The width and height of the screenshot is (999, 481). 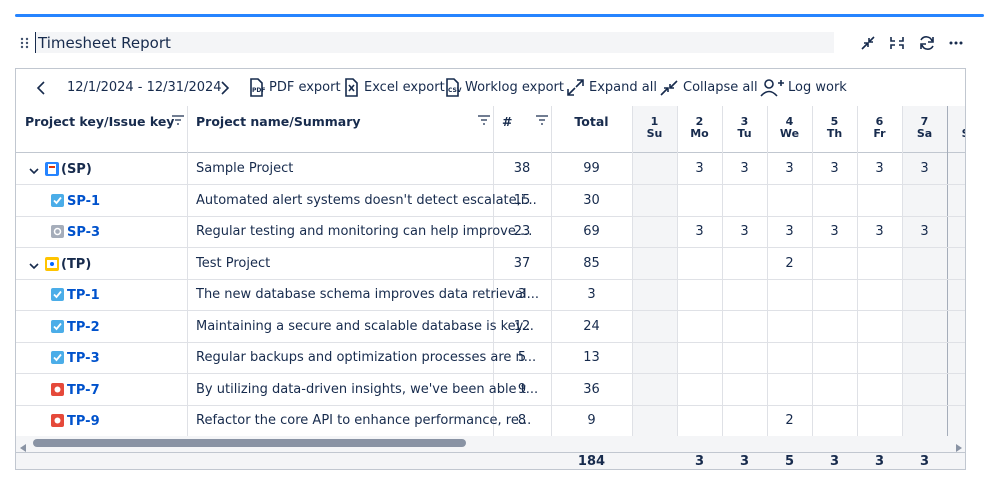 What do you see at coordinates (834, 133) in the screenshot?
I see `day-name: Th` at bounding box center [834, 133].